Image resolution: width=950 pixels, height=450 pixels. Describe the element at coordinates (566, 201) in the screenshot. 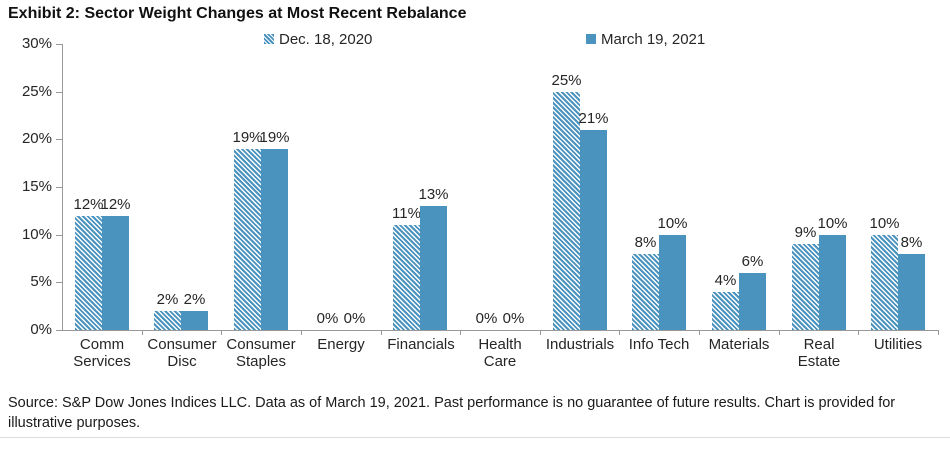

I see `bar-dec-18-2020: 25%` at that location.